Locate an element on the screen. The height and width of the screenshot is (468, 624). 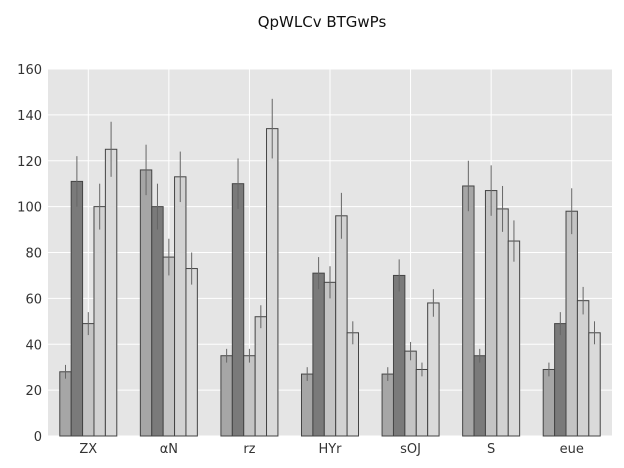
y-tick-label: 100 is located at coordinates (29, 208).